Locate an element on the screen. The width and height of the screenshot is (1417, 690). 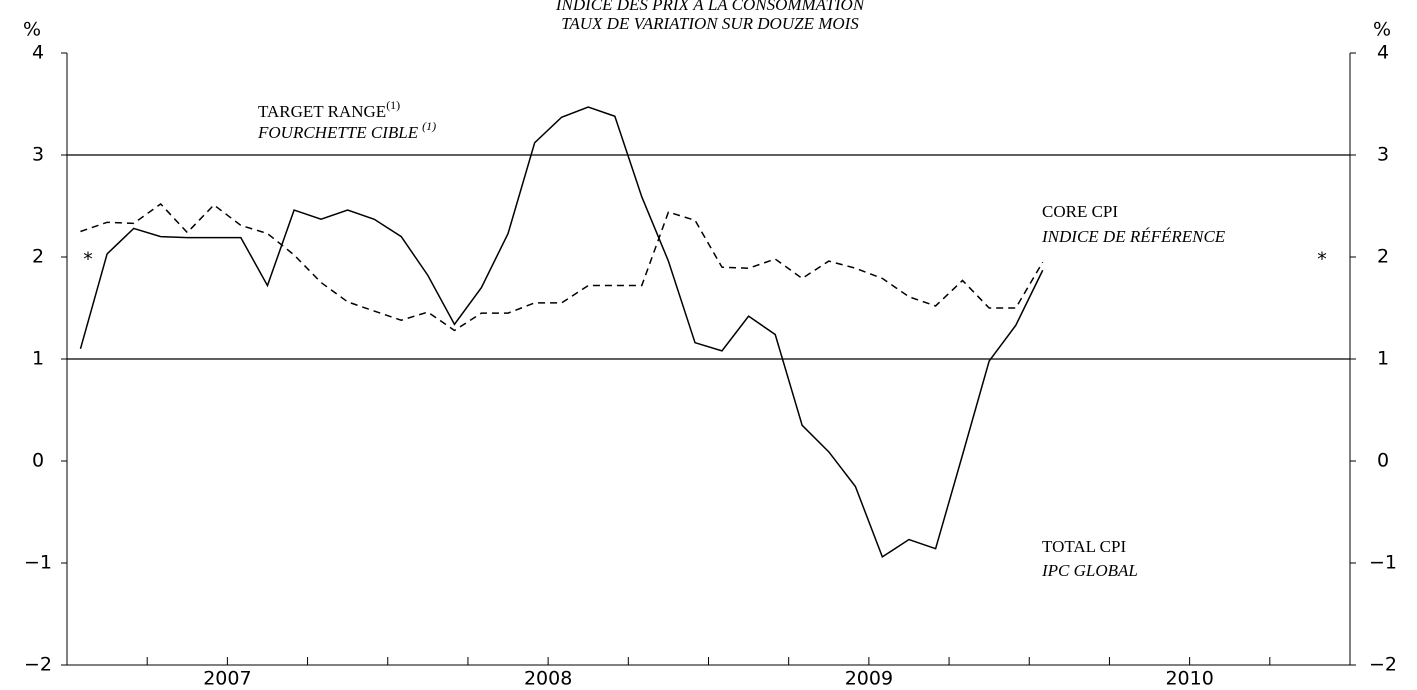
y2-axis-label: % is located at coordinates (1382, 30).